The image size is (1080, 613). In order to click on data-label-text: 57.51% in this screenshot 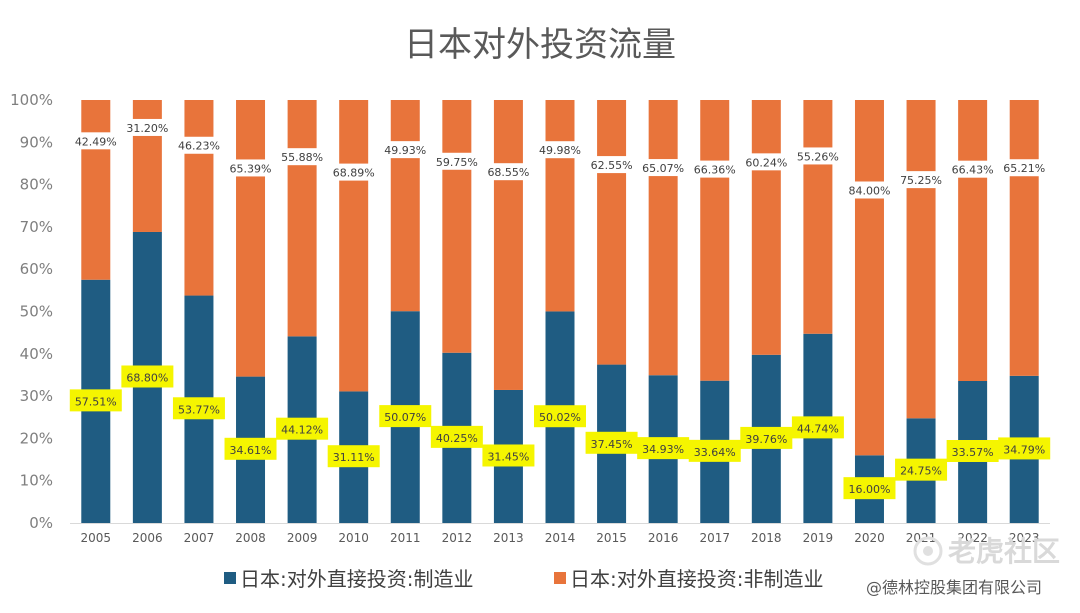, I will do `click(96, 401)`.